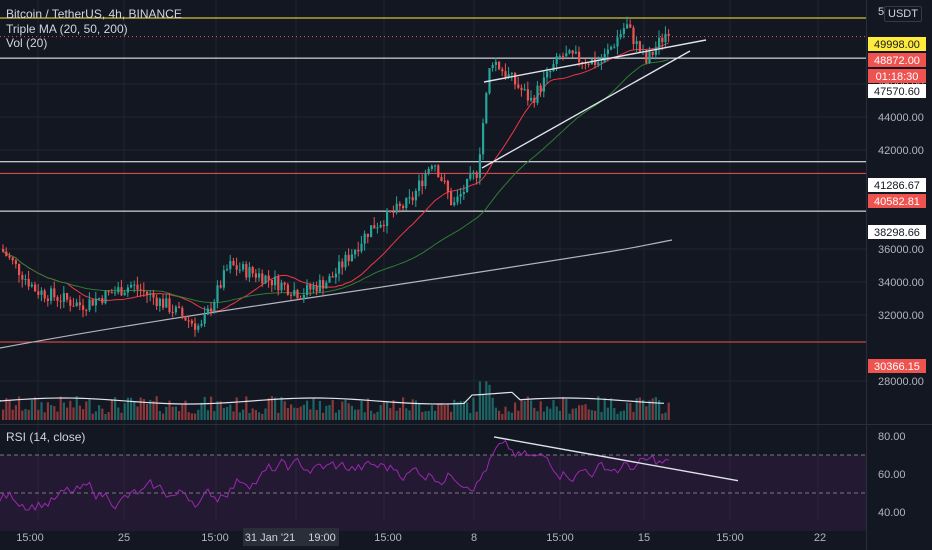  What do you see at coordinates (291, 537) in the screenshot?
I see `date-badge` at bounding box center [291, 537].